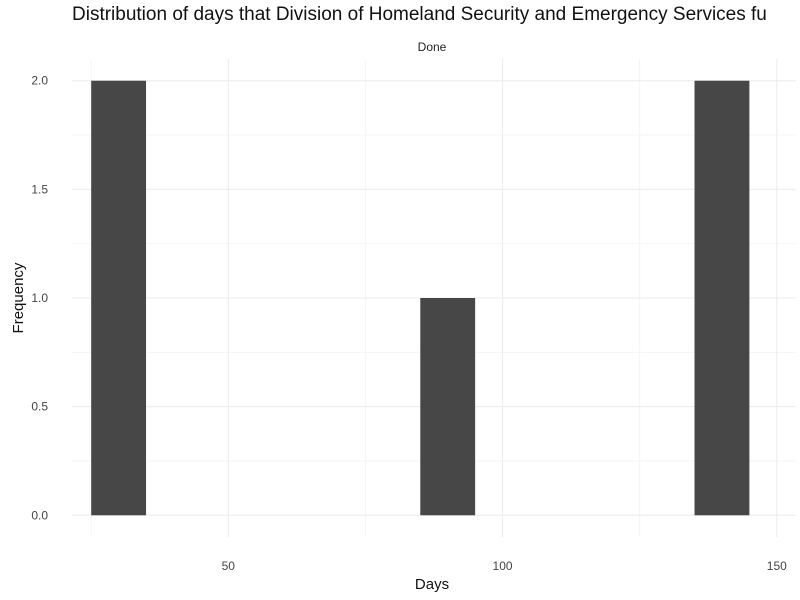  Describe the element at coordinates (432, 47) in the screenshot. I see `facet-strip-label: Done` at that location.